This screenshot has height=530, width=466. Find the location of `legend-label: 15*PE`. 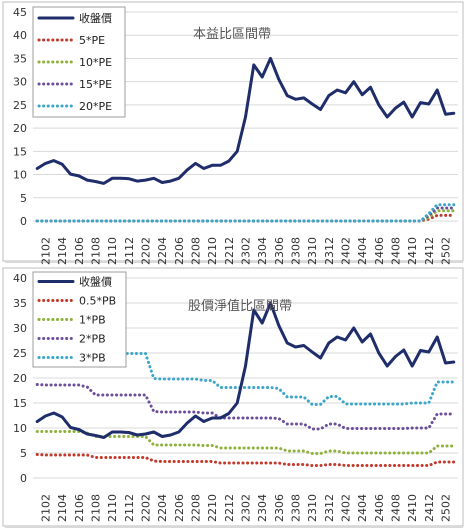

legend-label: 15*PE is located at coordinates (95, 84).